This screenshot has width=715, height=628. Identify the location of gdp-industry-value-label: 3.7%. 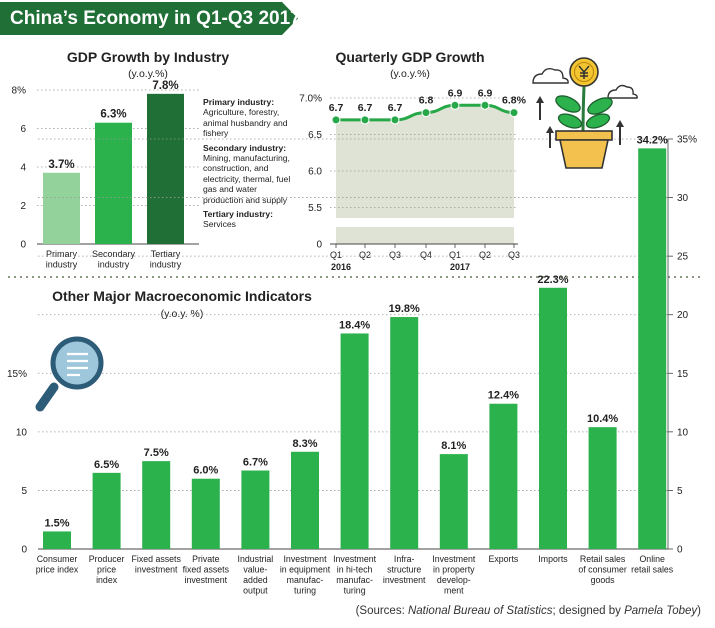
(61, 165).